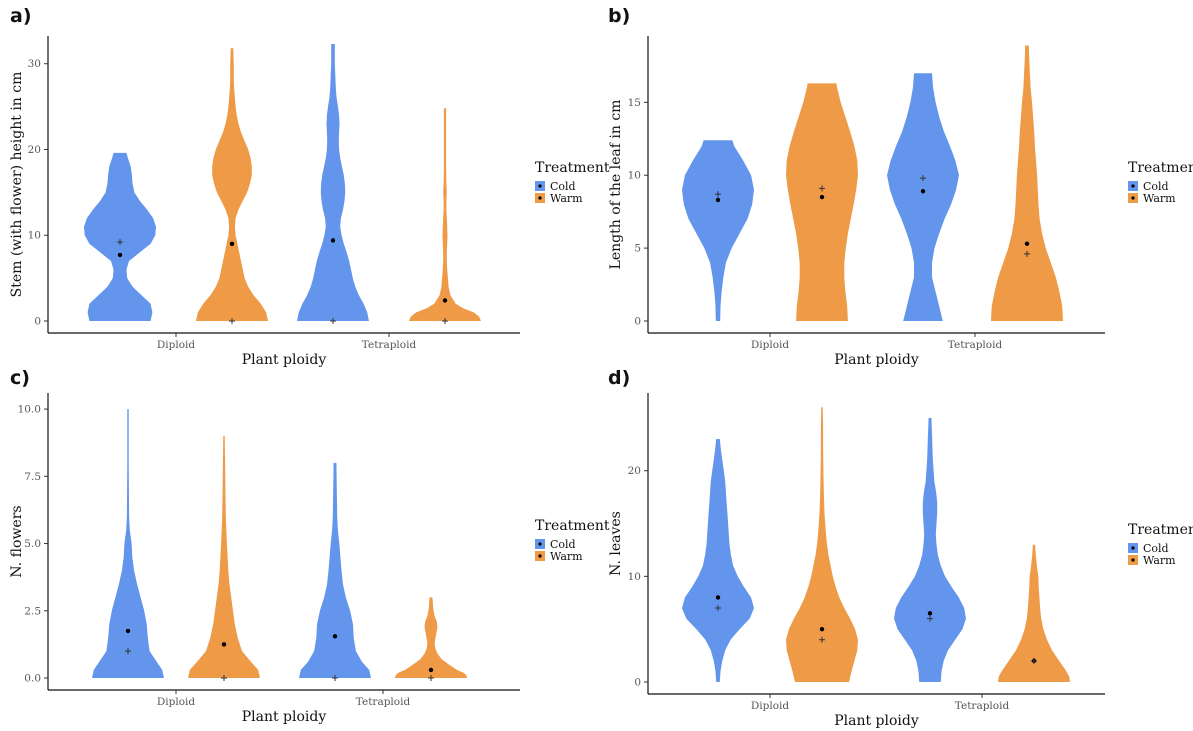  I want to click on y-tick-label: 30, so click(34, 64).